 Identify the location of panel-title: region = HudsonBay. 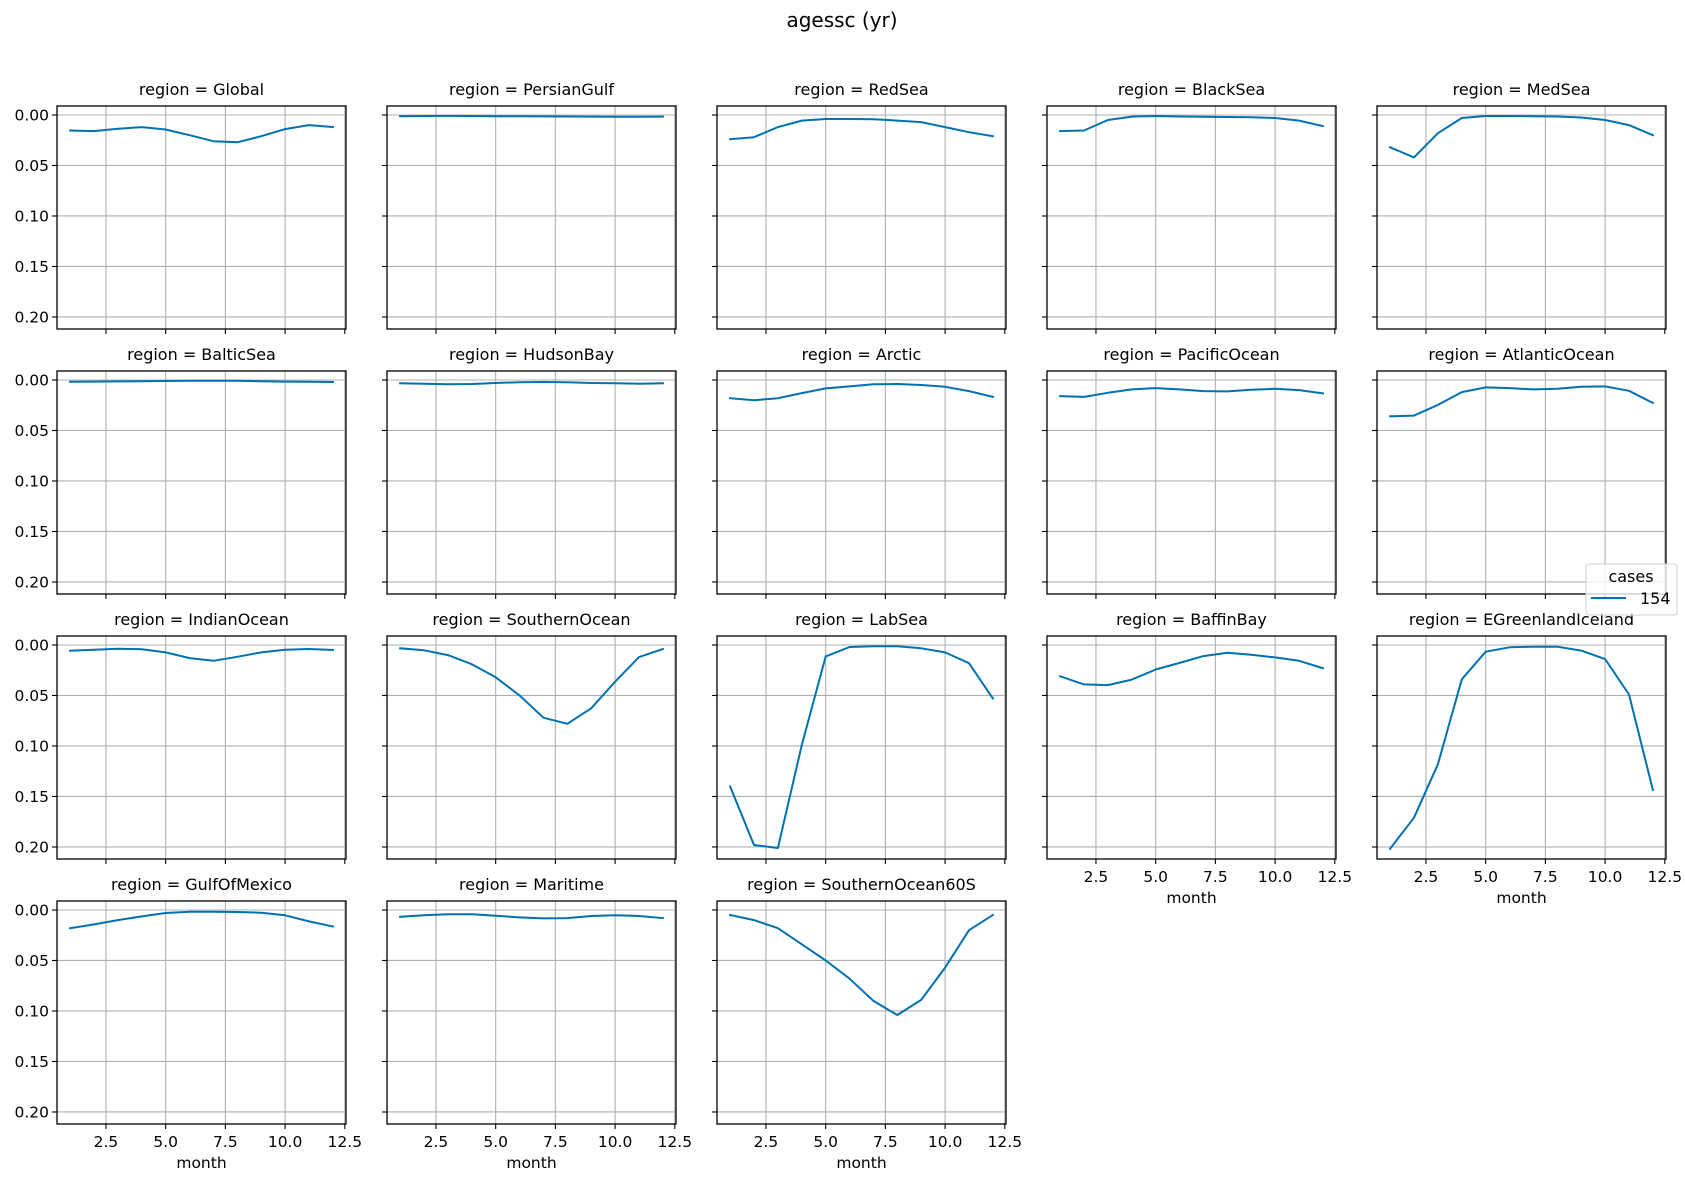
(531, 354).